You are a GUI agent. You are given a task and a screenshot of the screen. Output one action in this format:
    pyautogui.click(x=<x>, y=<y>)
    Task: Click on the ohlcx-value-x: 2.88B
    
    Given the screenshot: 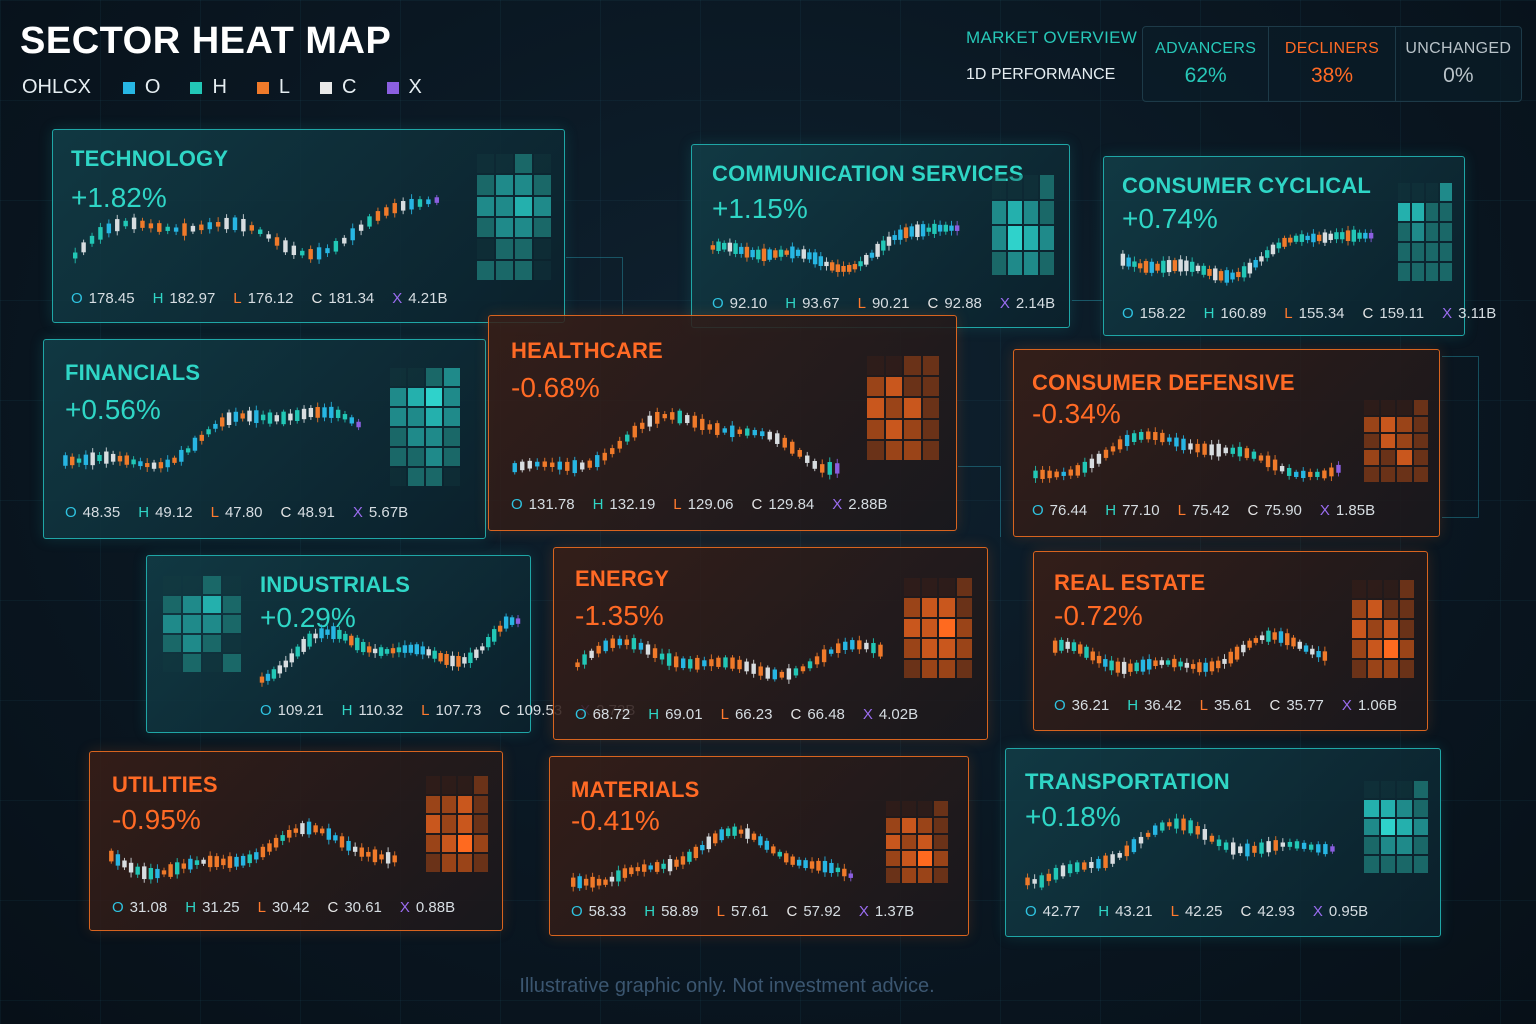 What is the action you would take?
    pyautogui.click(x=868, y=504)
    